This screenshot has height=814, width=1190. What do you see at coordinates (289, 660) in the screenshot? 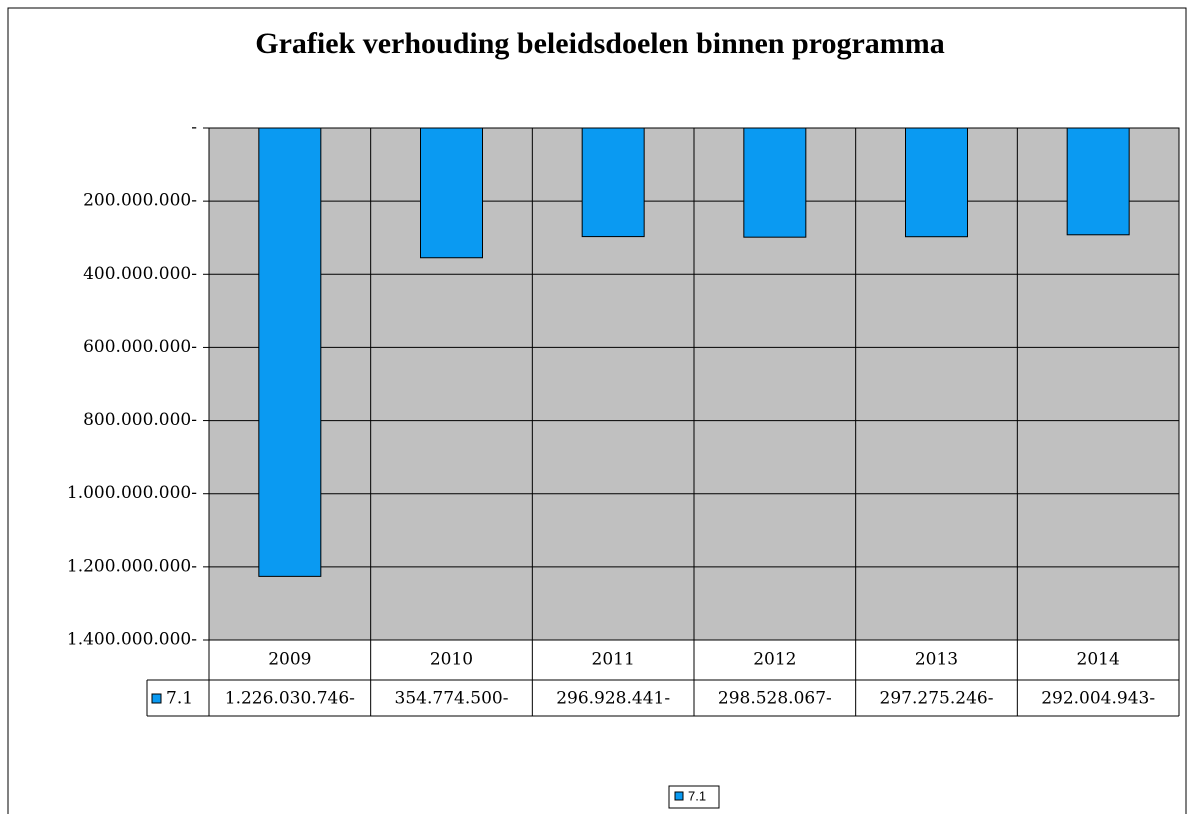
I see `x-tick-label: 2009` at bounding box center [289, 660].